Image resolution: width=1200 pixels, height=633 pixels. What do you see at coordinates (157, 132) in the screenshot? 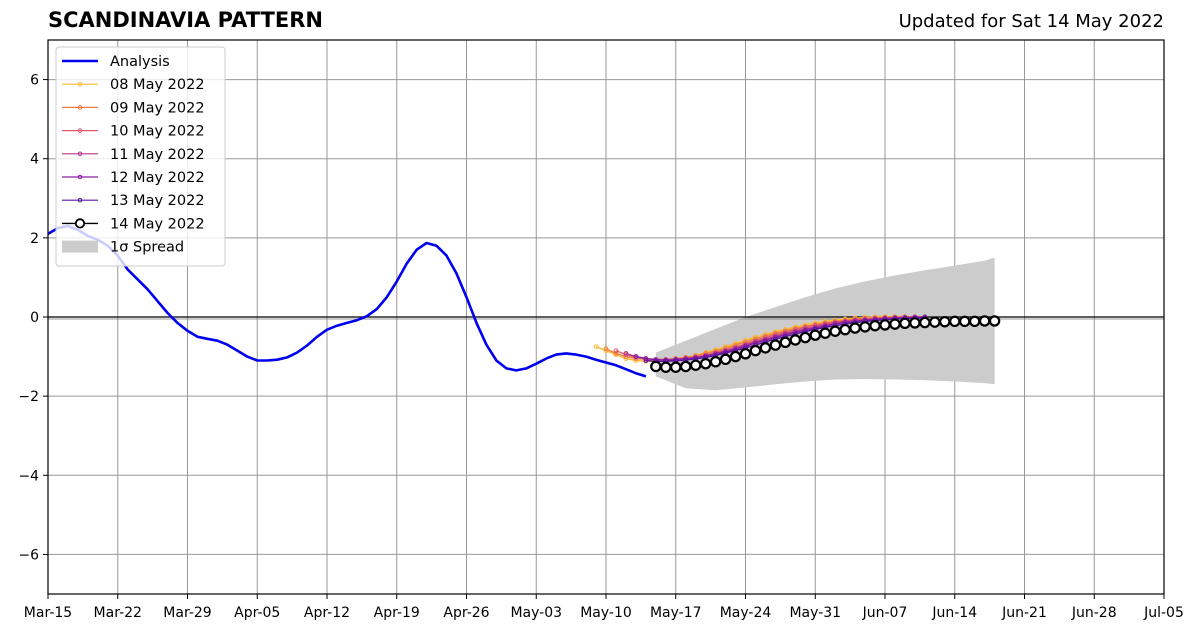
I see `legend-label: 10 May 2022` at bounding box center [157, 132].